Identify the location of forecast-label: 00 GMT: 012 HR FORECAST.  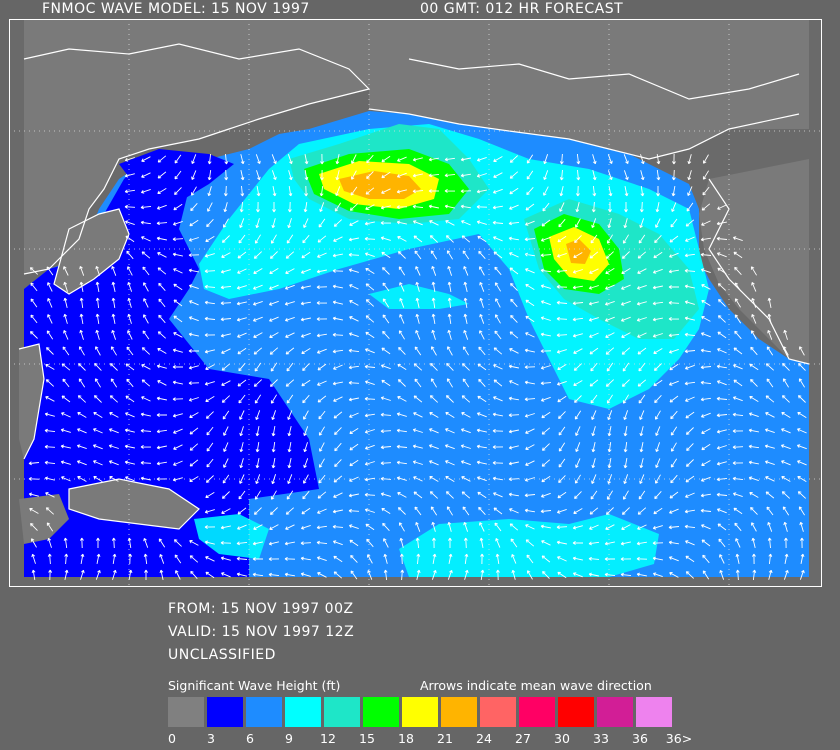
(522, 9).